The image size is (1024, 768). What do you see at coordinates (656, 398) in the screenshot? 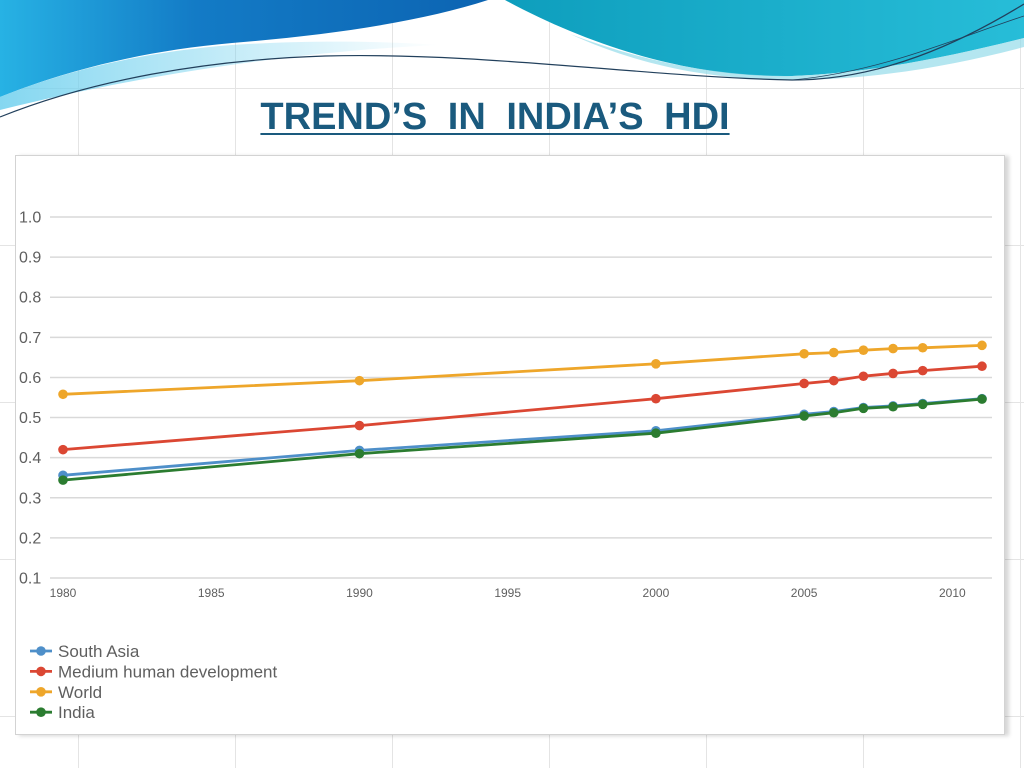
I see `data-point-medium-human-development-2000` at bounding box center [656, 398].